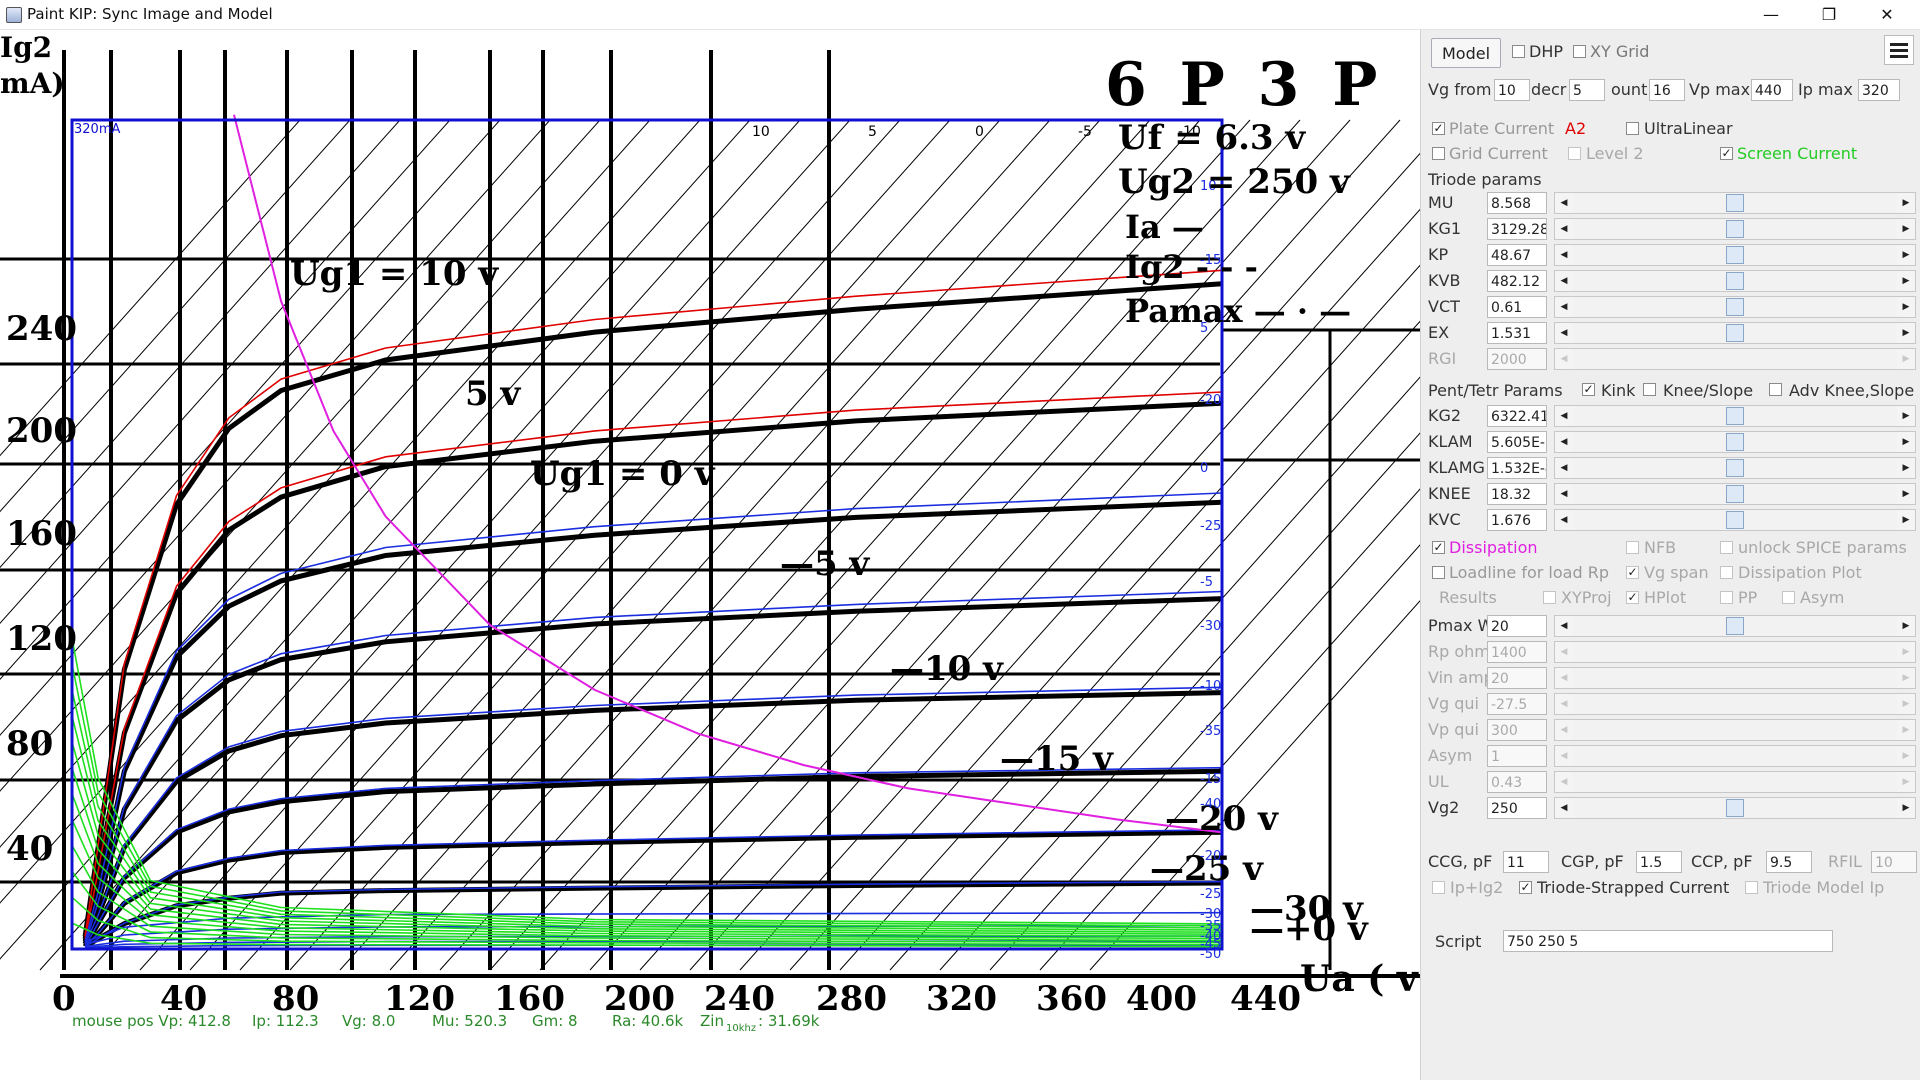  Describe the element at coordinates (1517, 468) in the screenshot. I see `klamg-input: 1.532E-4` at that location.